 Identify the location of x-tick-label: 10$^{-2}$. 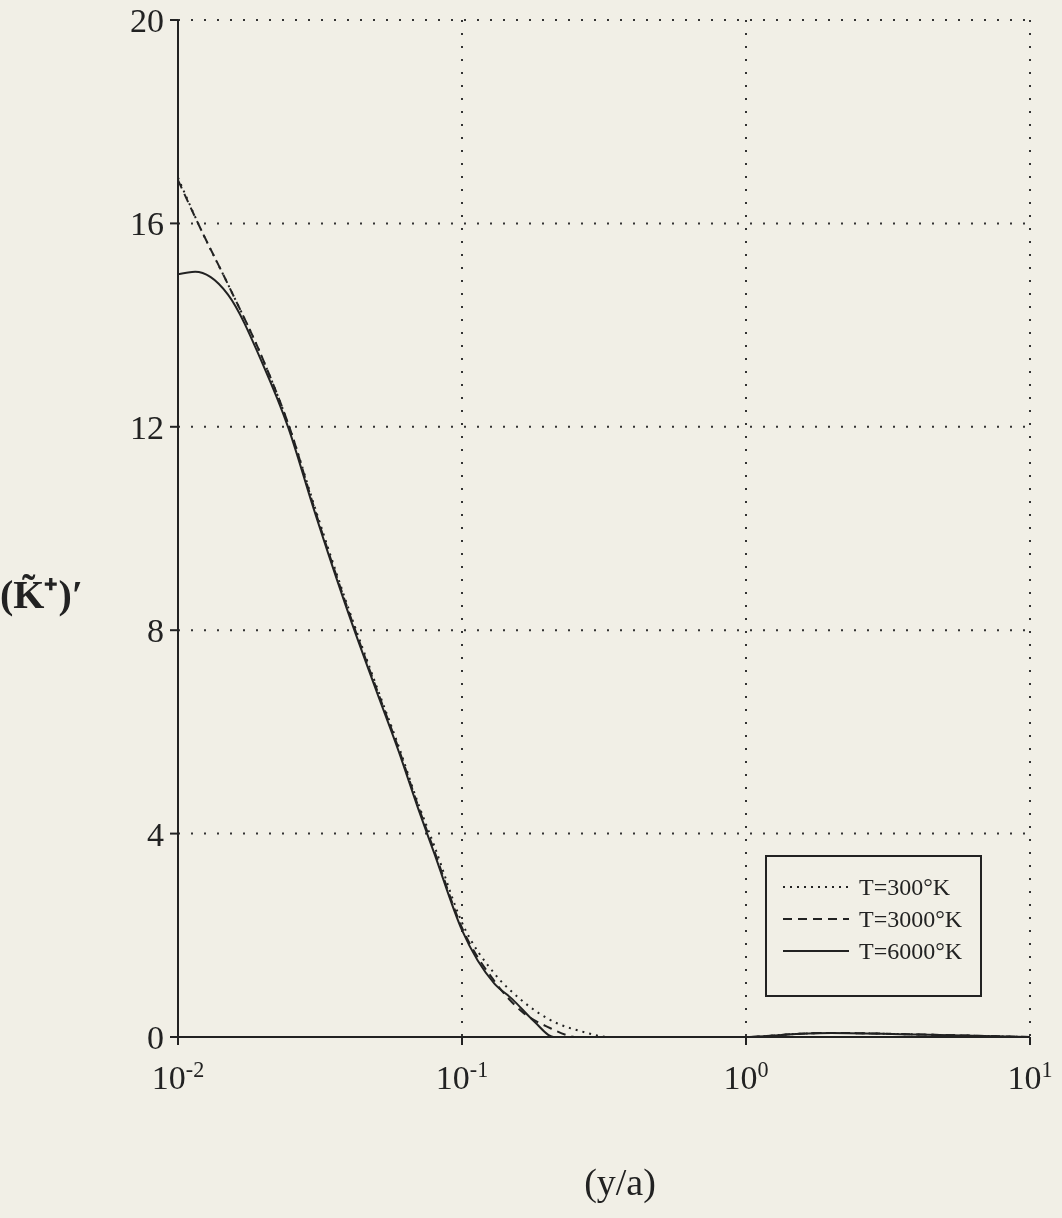
(178, 1076).